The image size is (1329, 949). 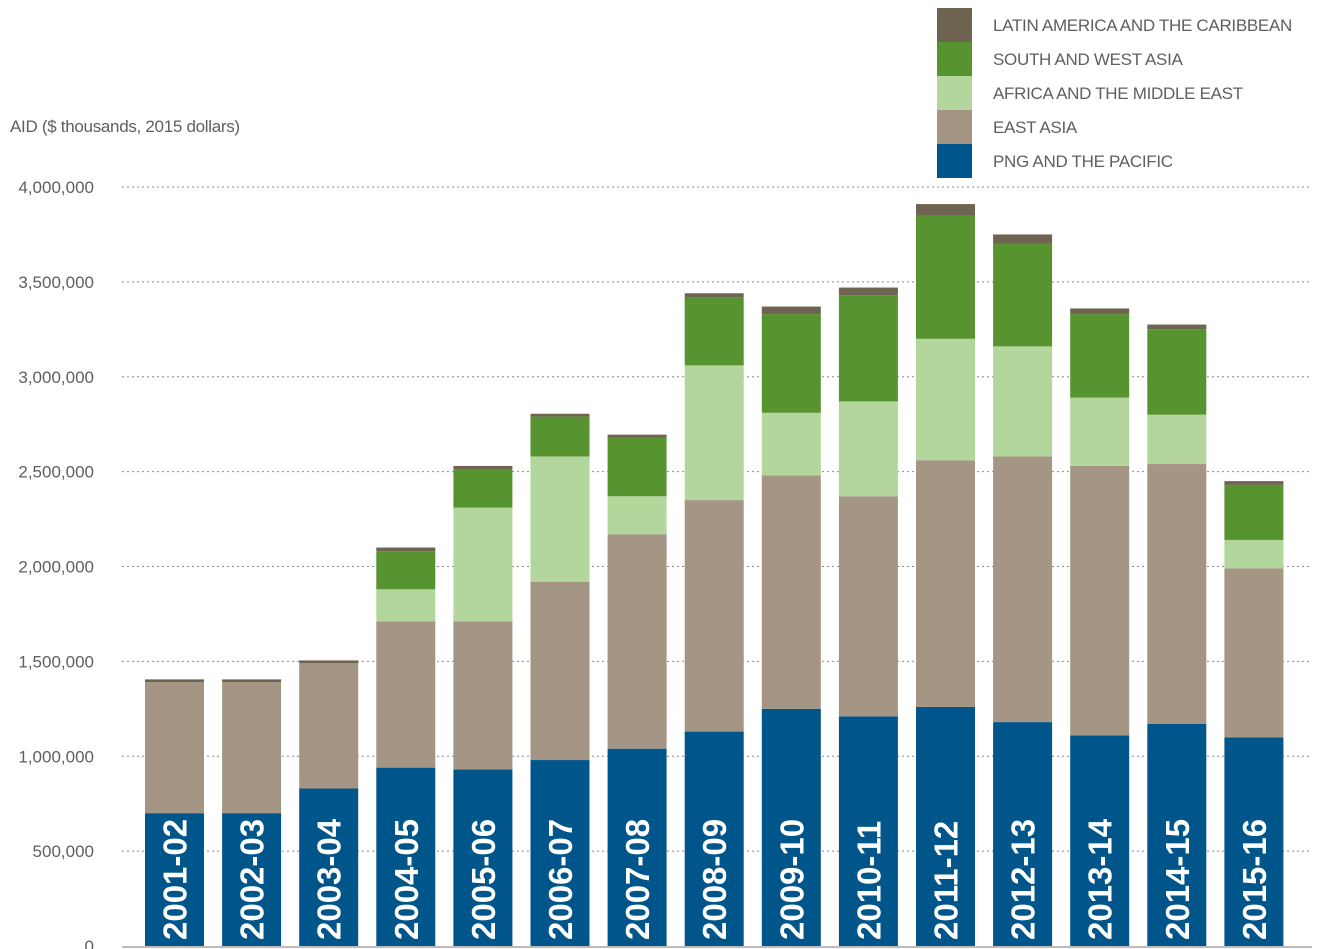 I want to click on legend-item: SOUTH AND WEST ASIA, so click(x=1132, y=59).